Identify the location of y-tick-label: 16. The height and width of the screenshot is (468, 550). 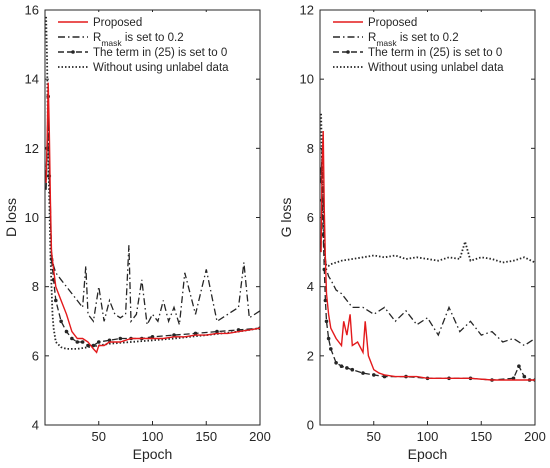
(32, 10).